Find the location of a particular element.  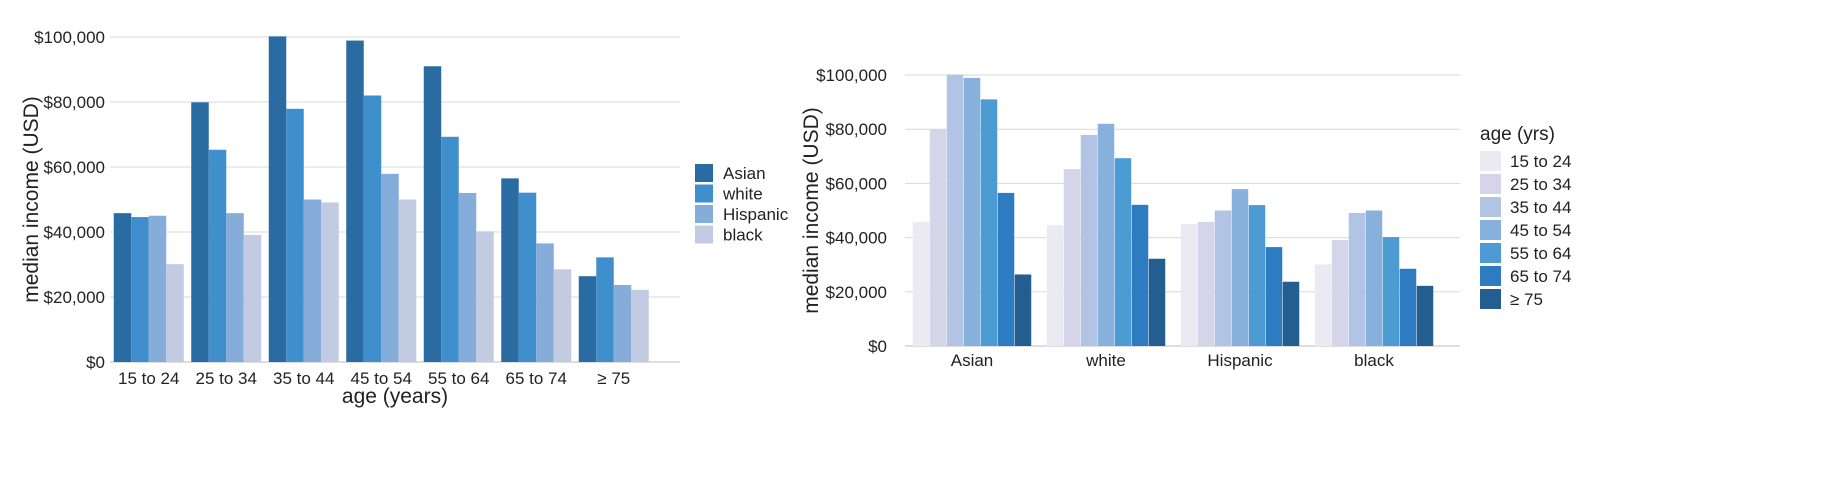

legend-label: 45 to 54 is located at coordinates (1540, 230).